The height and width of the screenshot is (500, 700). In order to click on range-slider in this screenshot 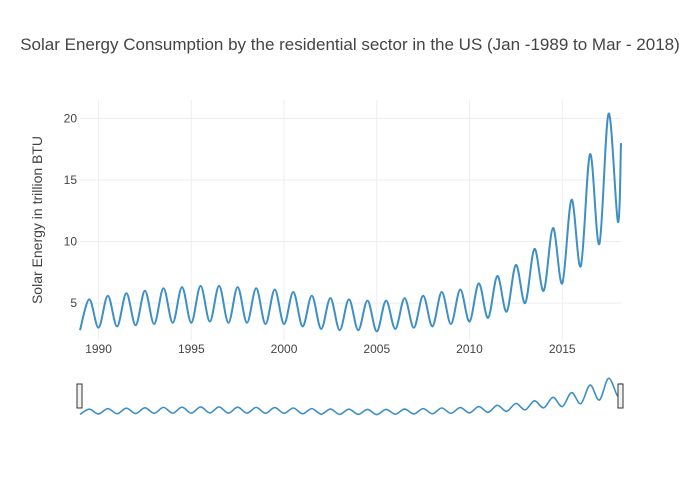, I will do `click(350, 399)`.